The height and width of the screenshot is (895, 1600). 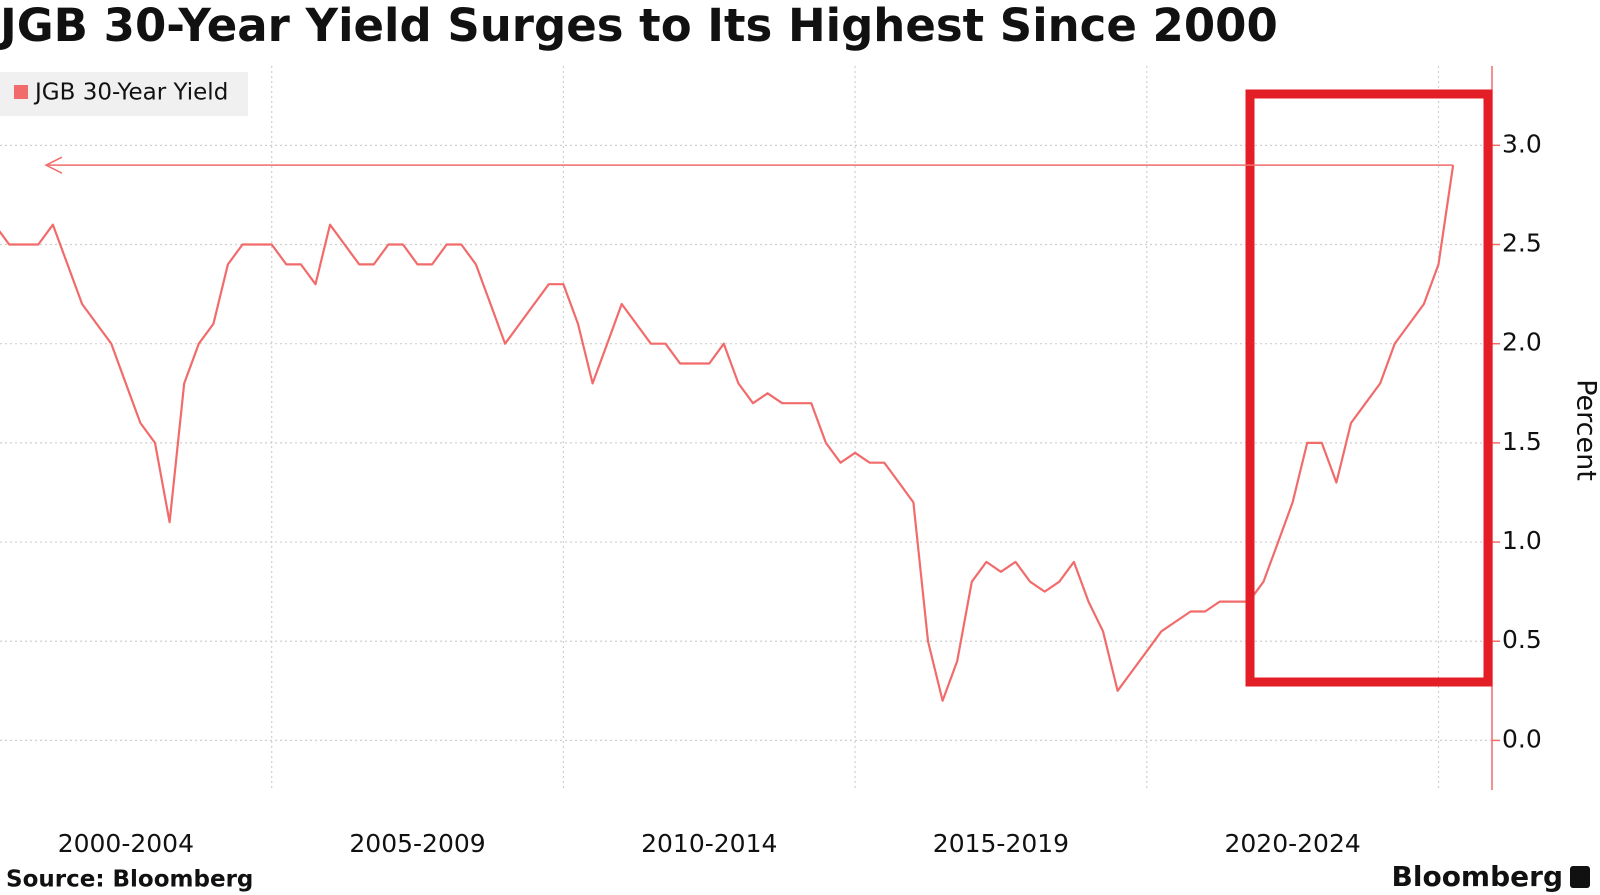 I want to click on legend-box, so click(x=124, y=94).